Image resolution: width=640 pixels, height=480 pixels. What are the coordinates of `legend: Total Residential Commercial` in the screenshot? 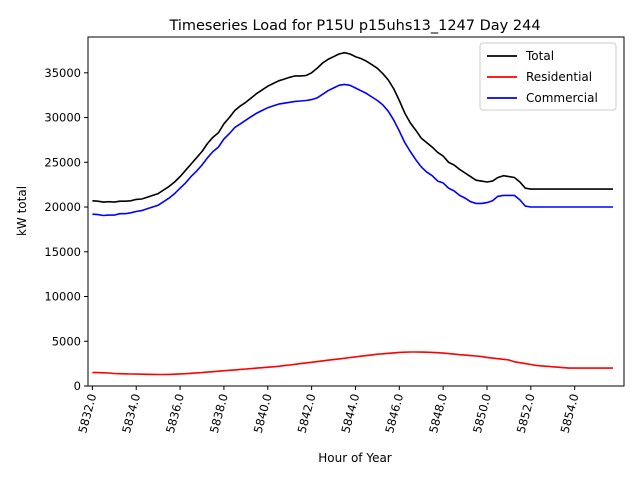 It's located at (548, 76).